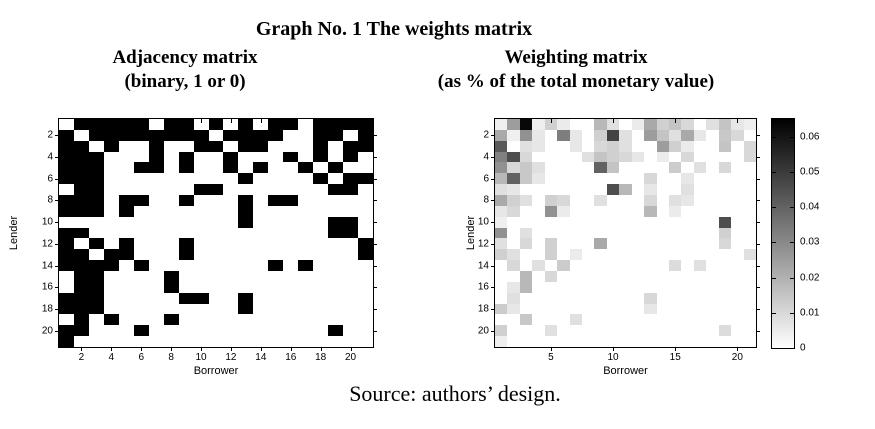 This screenshot has height=429, width=875. What do you see at coordinates (185, 81) in the screenshot?
I see `left-subtitle-line2: (binary, 1 or 0)` at bounding box center [185, 81].